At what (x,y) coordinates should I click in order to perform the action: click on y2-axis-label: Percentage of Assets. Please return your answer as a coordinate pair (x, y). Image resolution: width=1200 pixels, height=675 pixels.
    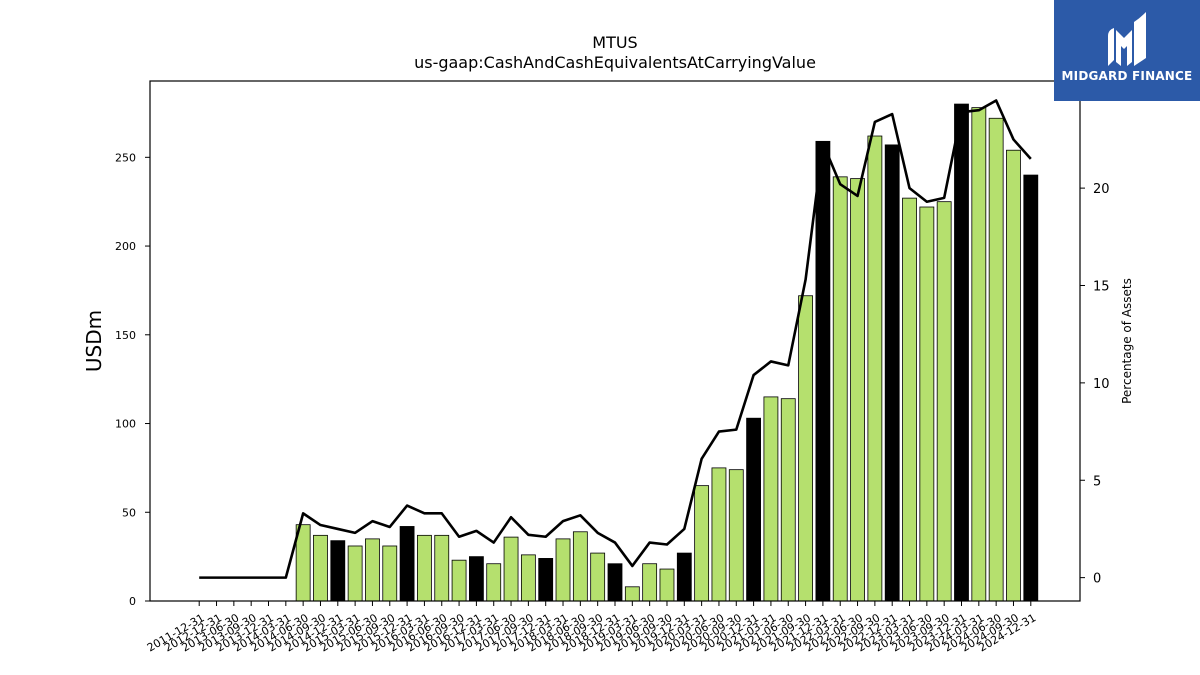
    Looking at the image, I should click on (1127, 341).